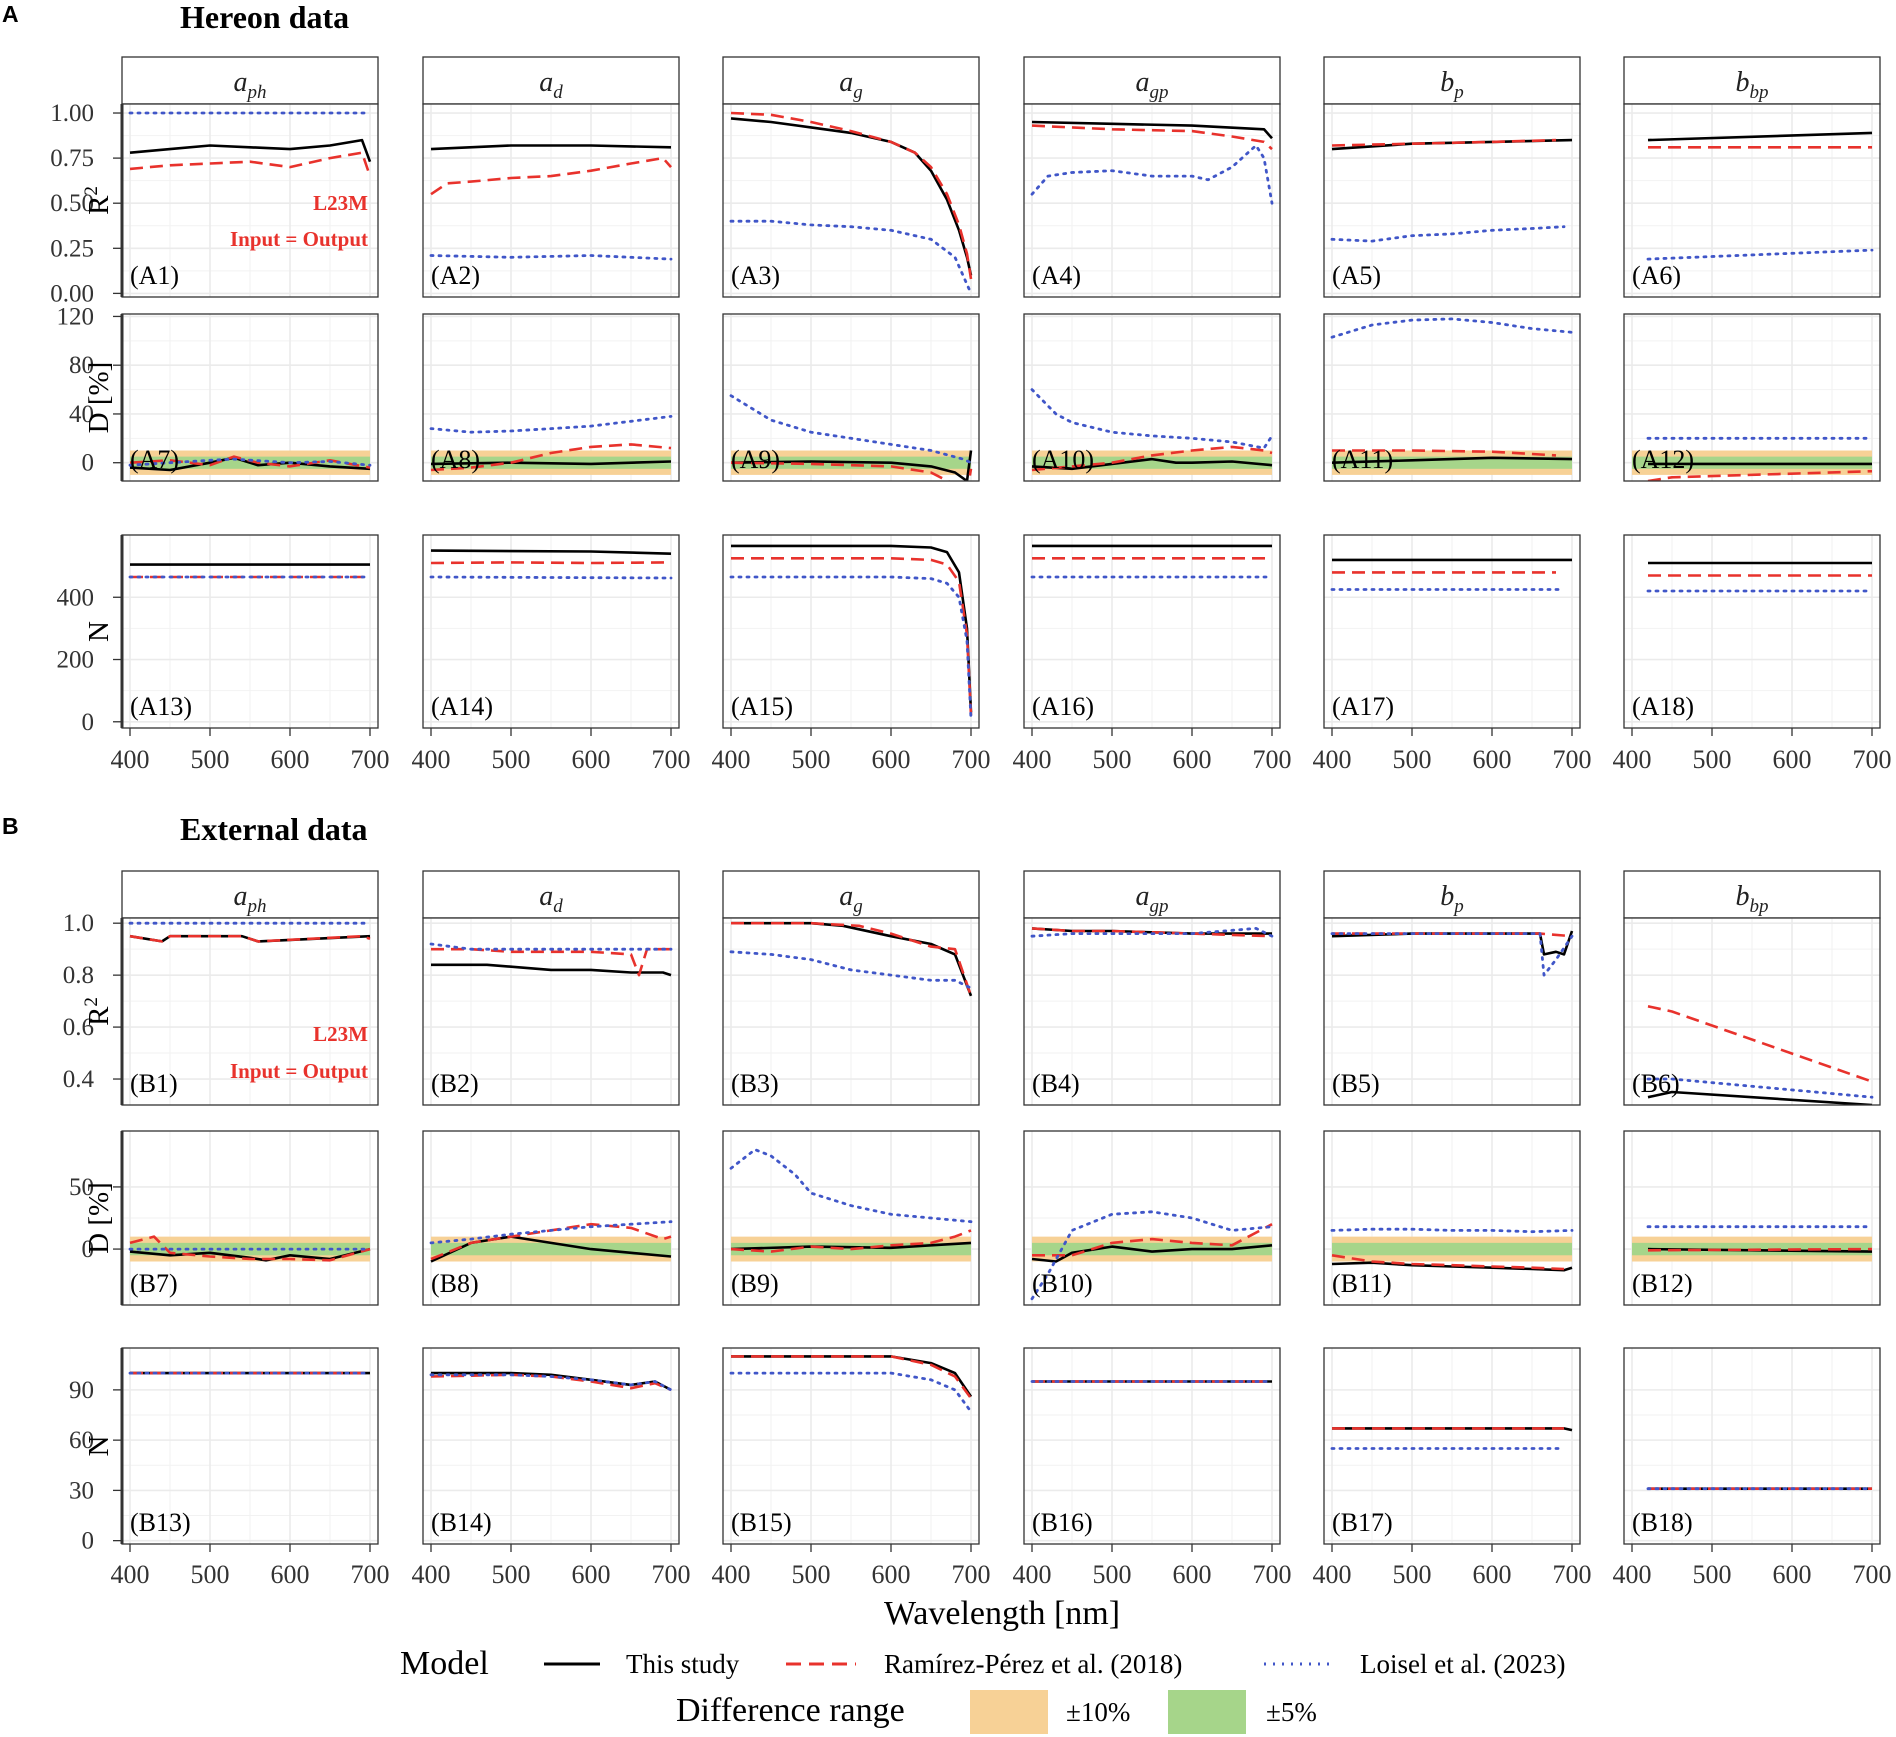 The height and width of the screenshot is (1737, 1896). I want to click on panel-label: (A6), so click(1656, 275).